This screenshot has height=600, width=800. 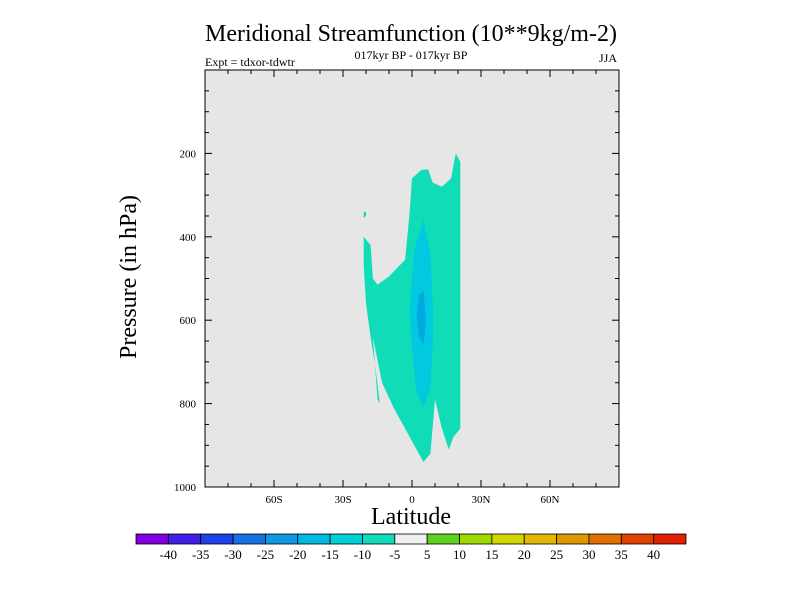 What do you see at coordinates (481, 500) in the screenshot?
I see `x-tick-label: 30N` at bounding box center [481, 500].